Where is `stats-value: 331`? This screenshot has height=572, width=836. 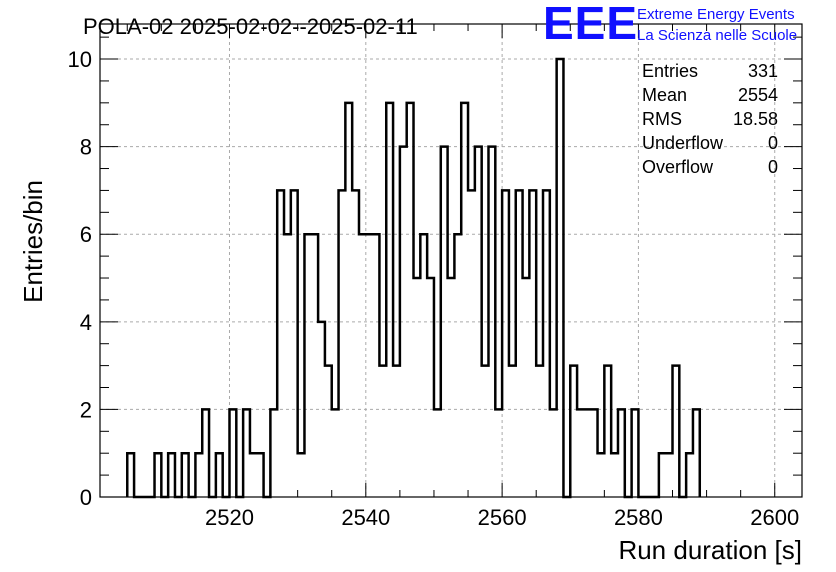 stats-value: 331 is located at coordinates (763, 71).